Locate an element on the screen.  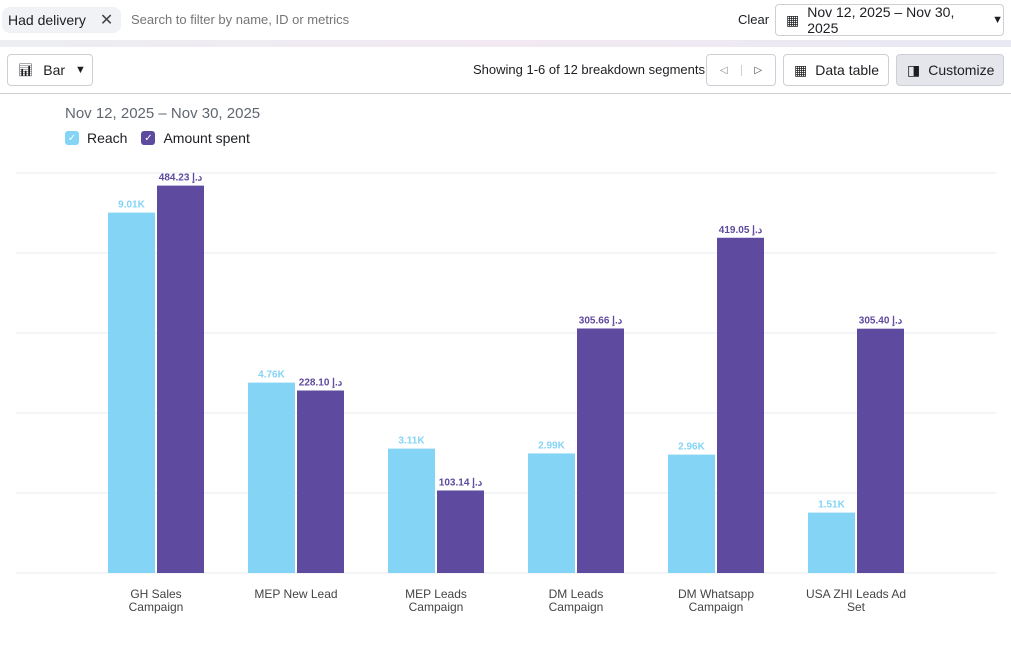
x-tick-label: MEP Leads is located at coordinates (436, 594).